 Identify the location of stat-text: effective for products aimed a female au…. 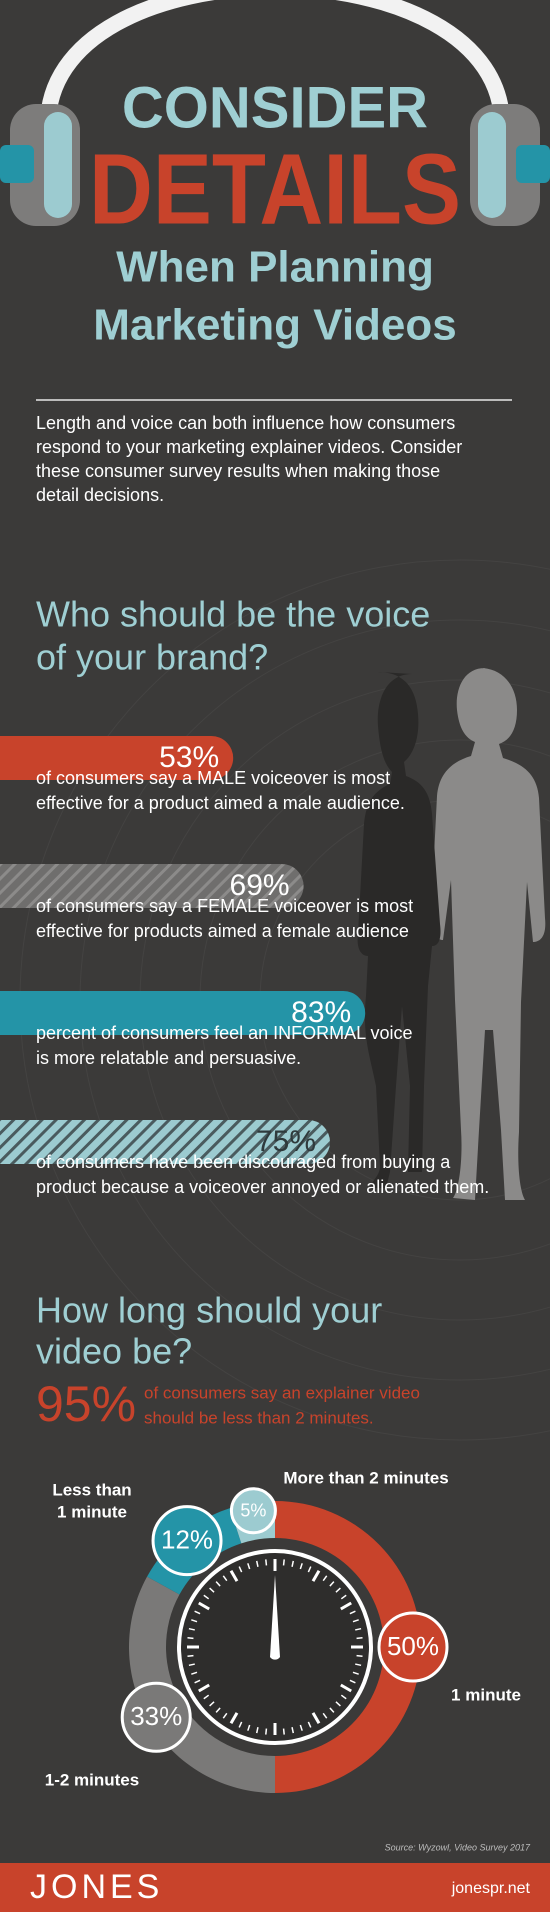
(222, 931).